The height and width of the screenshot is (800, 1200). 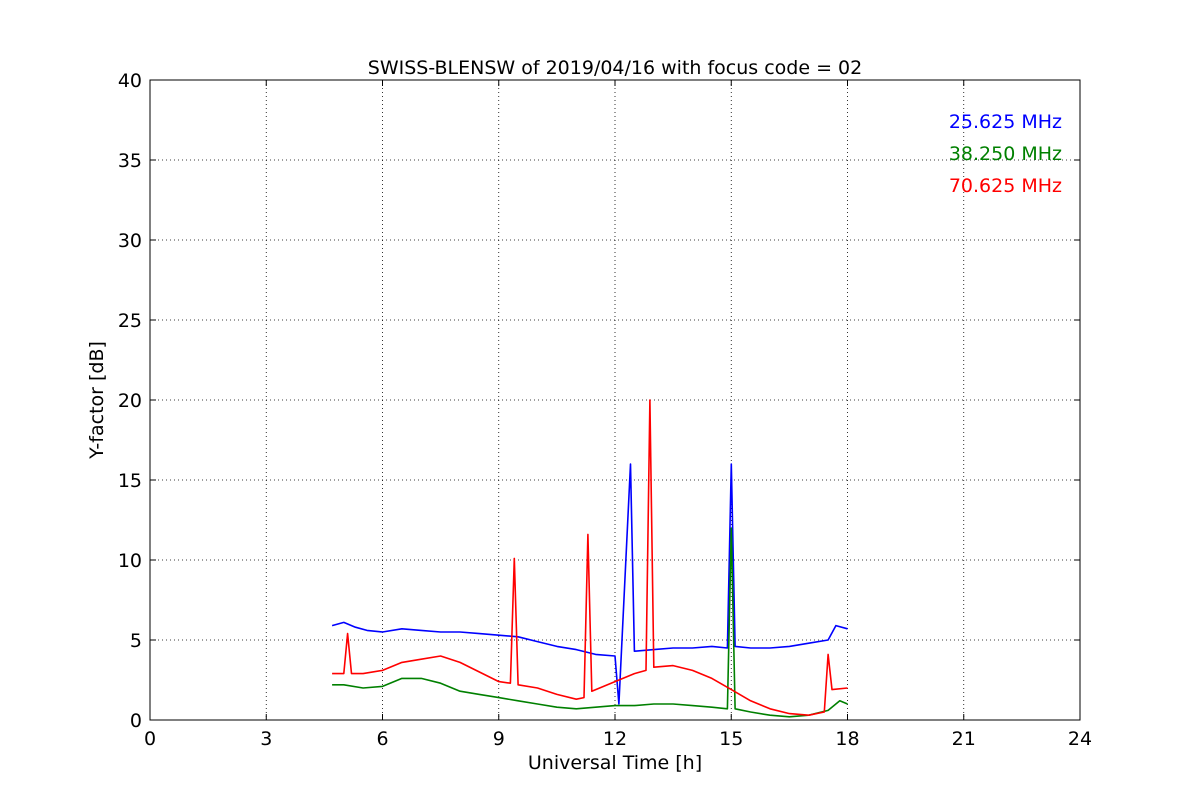 I want to click on x-tick-label: 6, so click(x=382, y=739).